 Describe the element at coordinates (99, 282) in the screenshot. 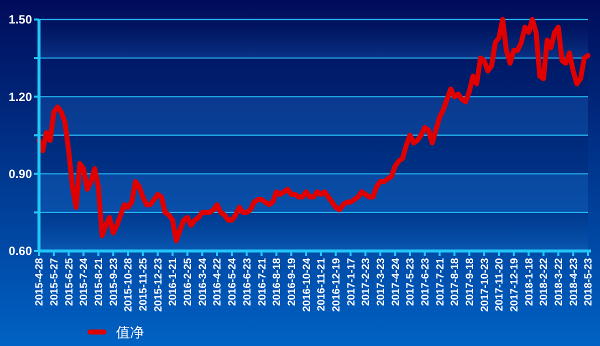

I see `x-tick-label: 2015-8-21` at that location.